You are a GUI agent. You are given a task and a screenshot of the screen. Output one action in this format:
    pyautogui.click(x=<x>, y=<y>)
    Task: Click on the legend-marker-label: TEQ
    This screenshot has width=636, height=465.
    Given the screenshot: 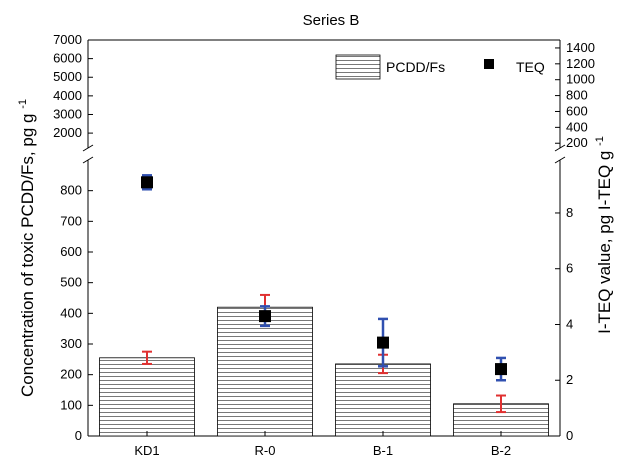 What is the action you would take?
    pyautogui.click(x=530, y=67)
    